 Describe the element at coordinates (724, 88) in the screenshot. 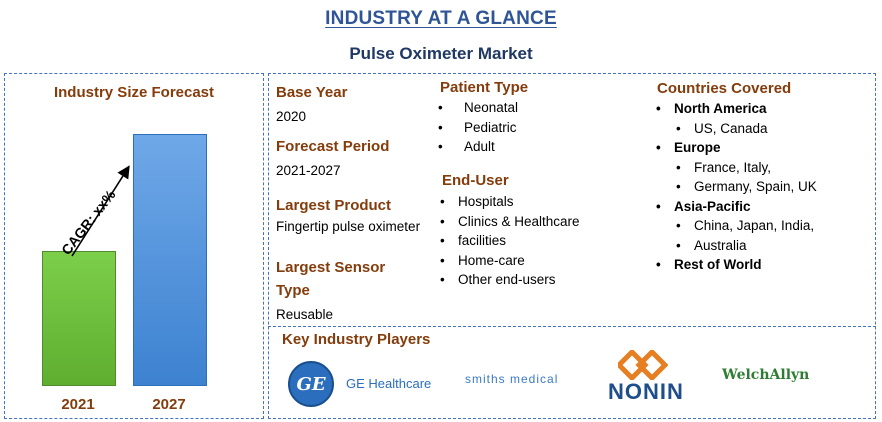

I see `countries-title: Countries Covered` at that location.